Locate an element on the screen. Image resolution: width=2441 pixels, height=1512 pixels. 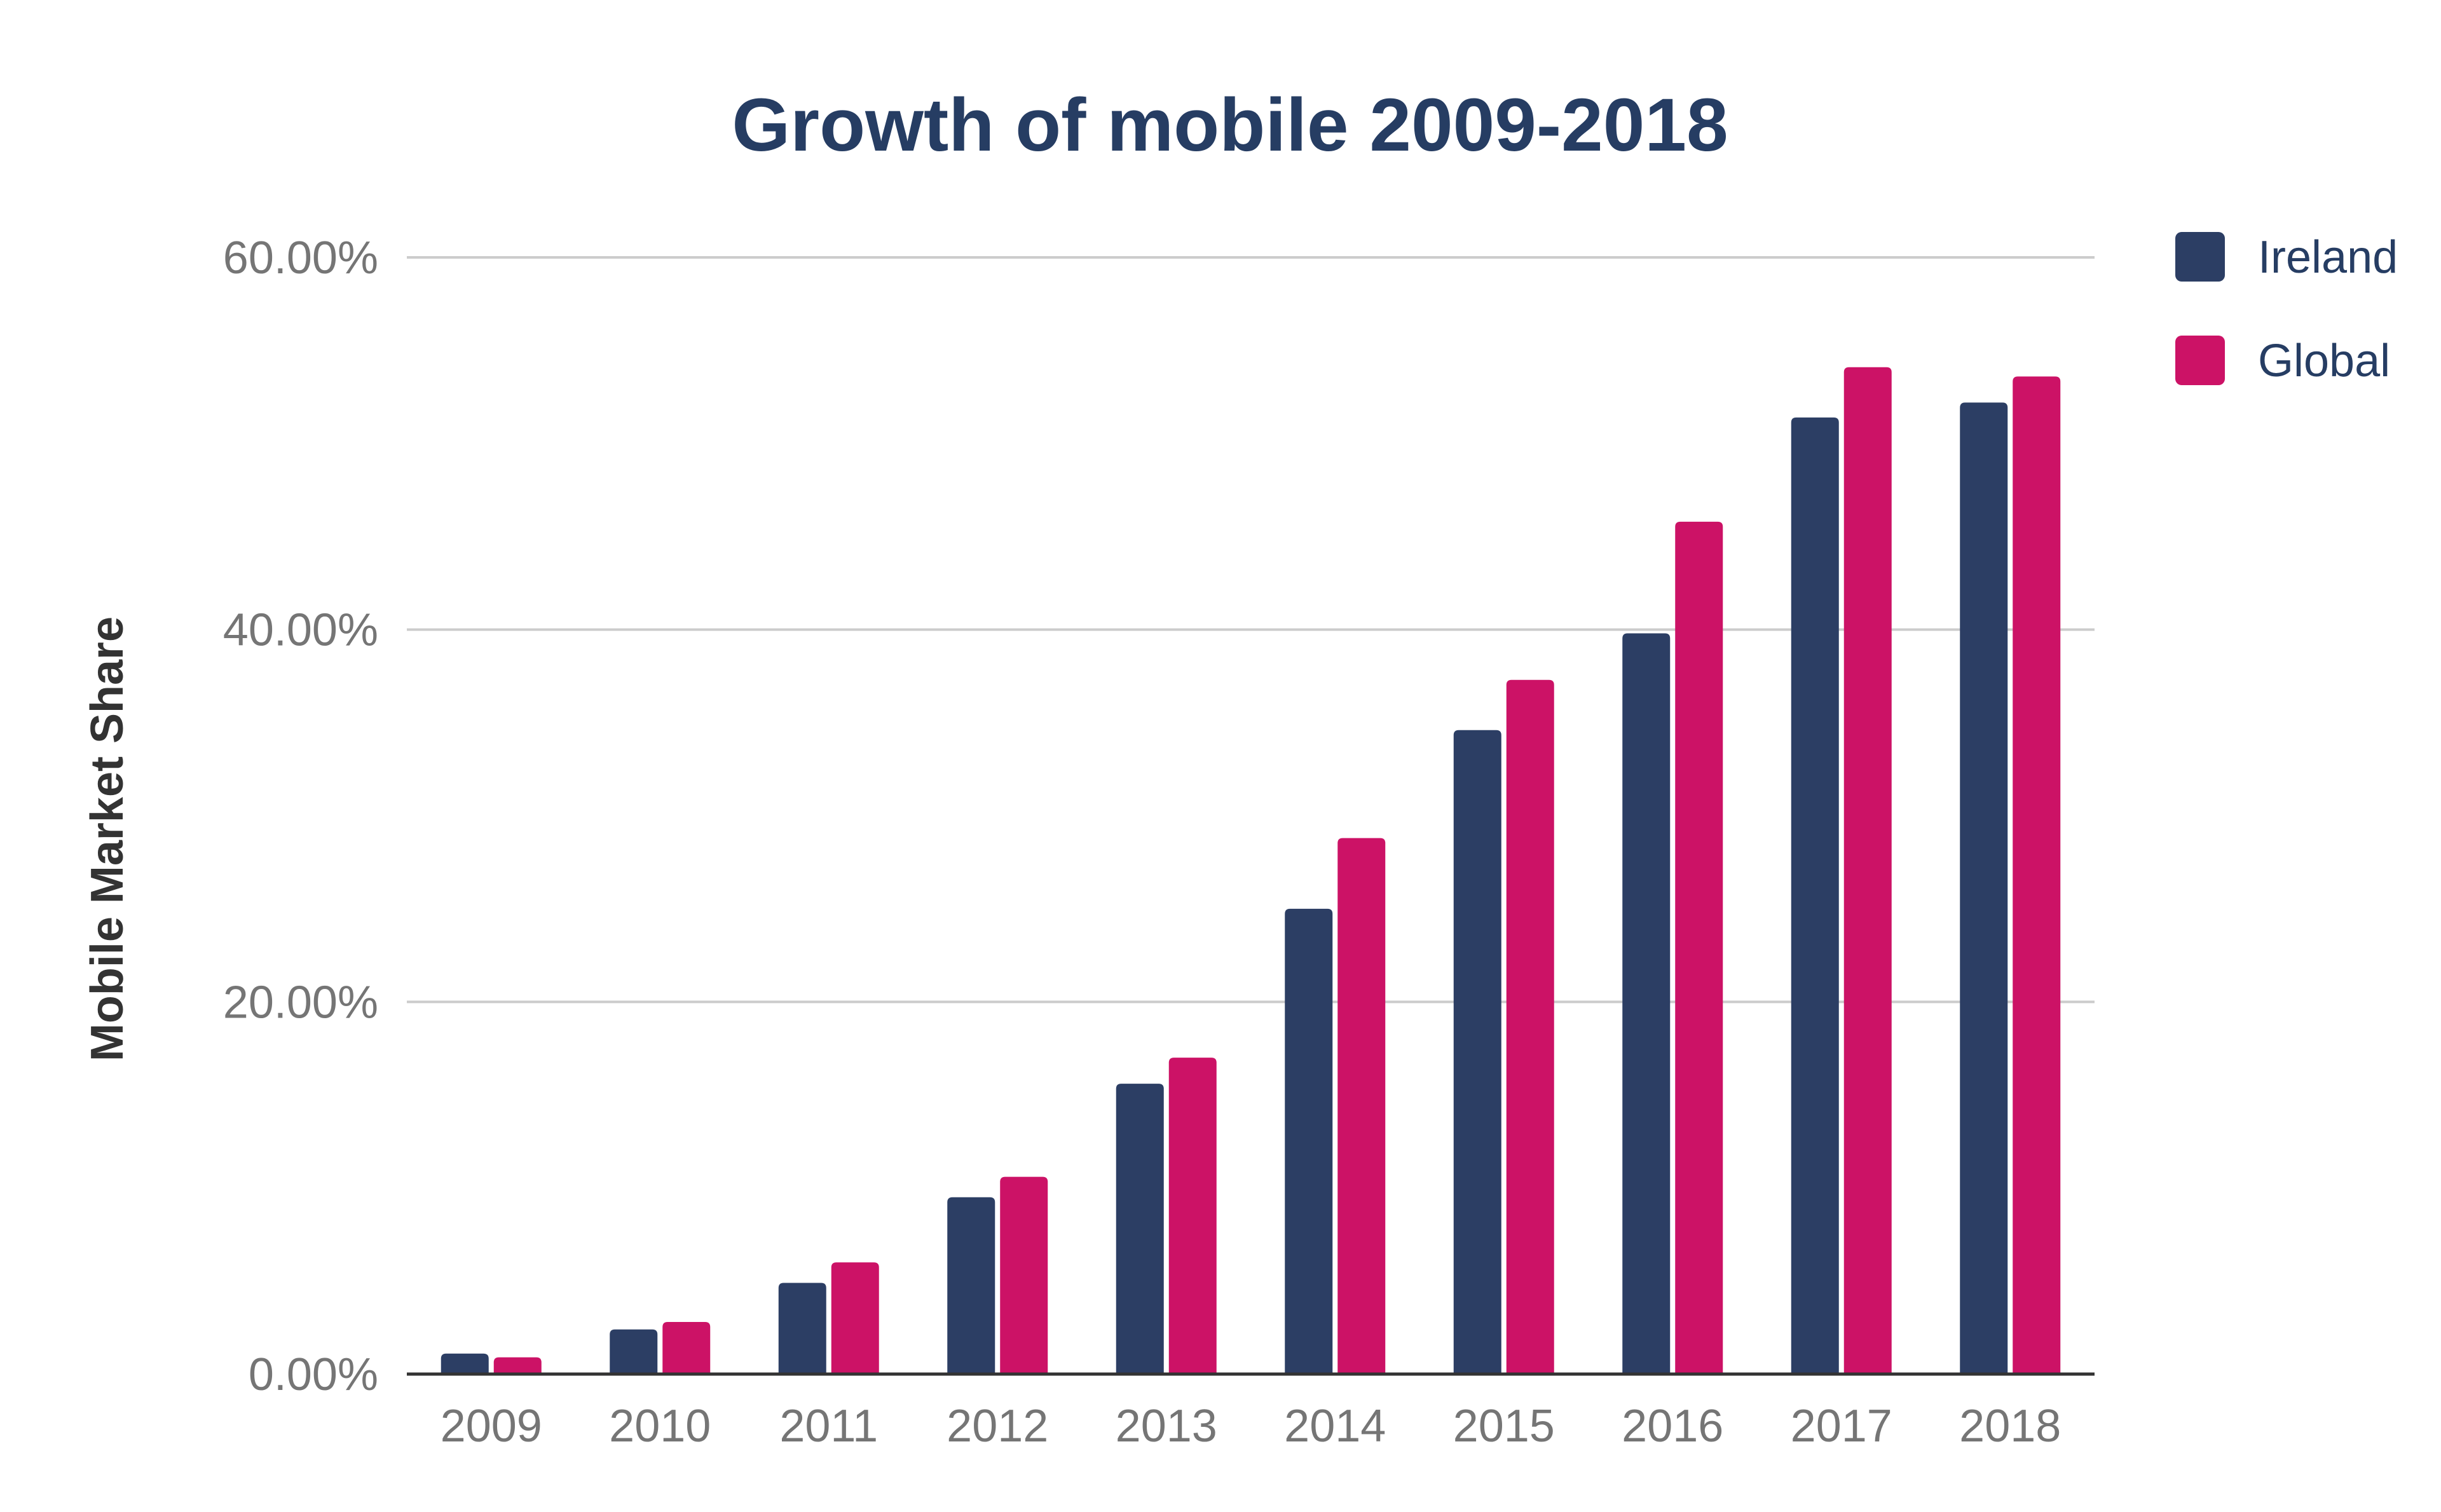
bar-global-2017 is located at coordinates (1867, 871).